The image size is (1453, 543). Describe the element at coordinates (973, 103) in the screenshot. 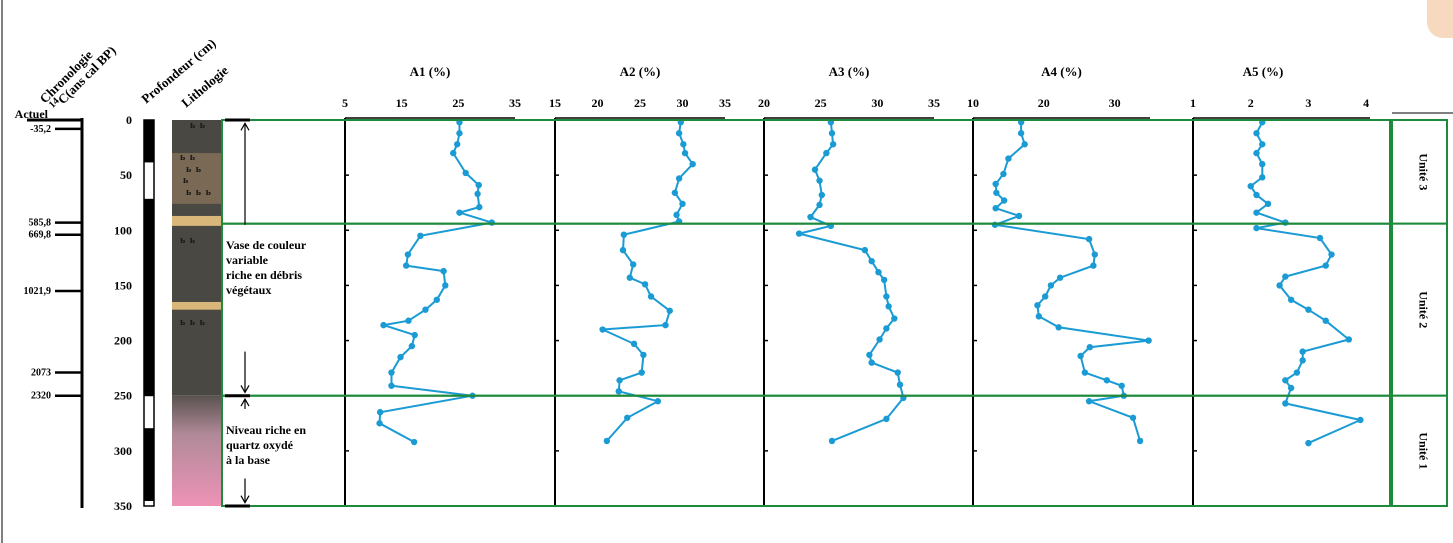

I see `x-tick-label: 10` at that location.